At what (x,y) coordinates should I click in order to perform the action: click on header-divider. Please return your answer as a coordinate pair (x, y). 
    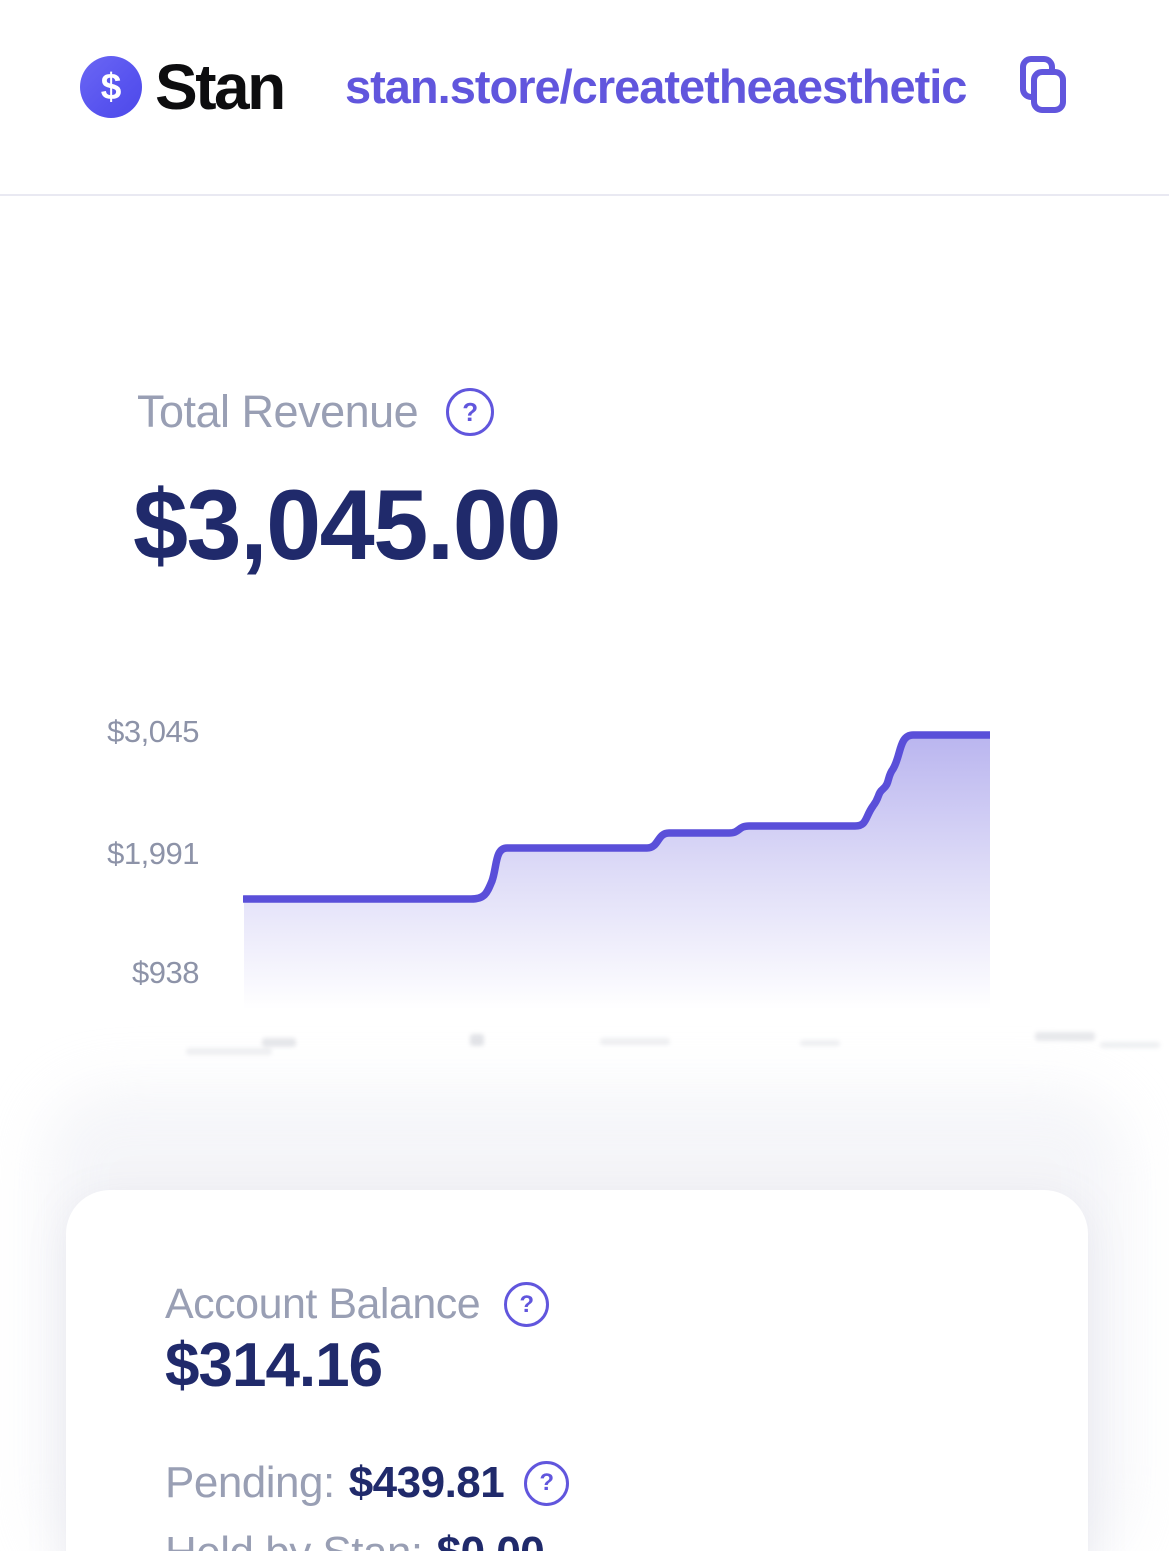
    Looking at the image, I should click on (584, 195).